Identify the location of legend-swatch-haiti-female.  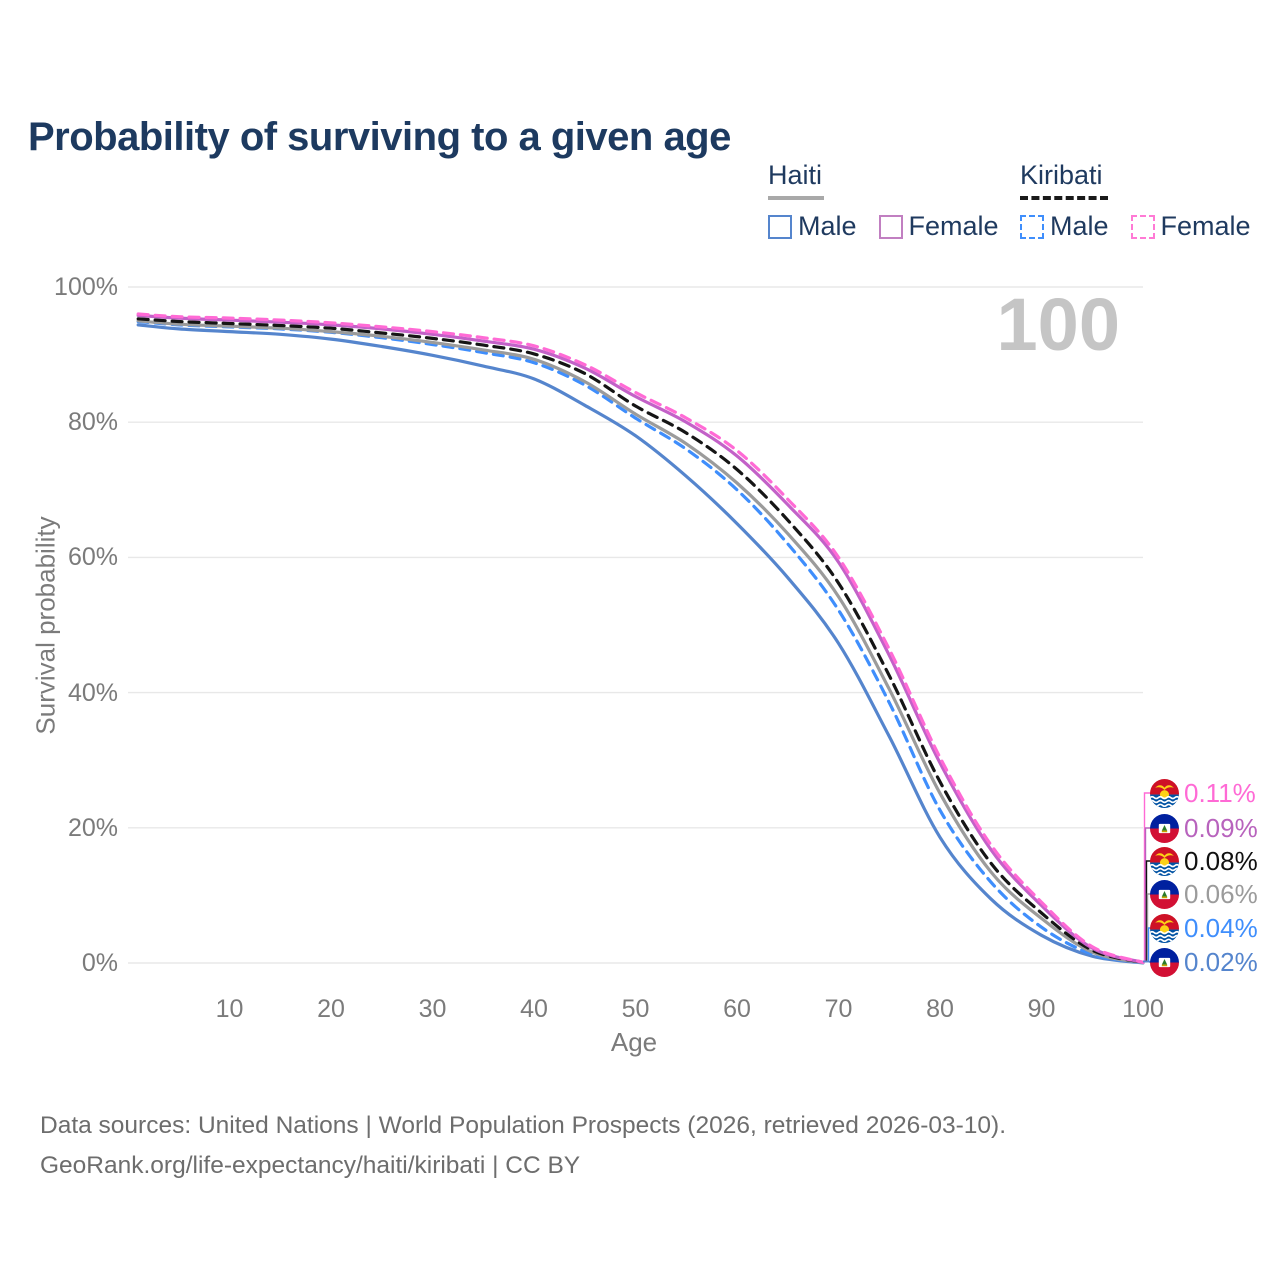
(890, 226).